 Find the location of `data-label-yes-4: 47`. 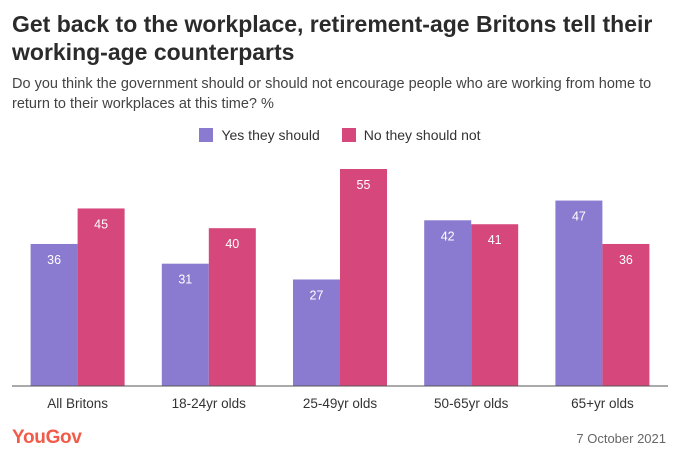

data-label-yes-4: 47 is located at coordinates (579, 217).